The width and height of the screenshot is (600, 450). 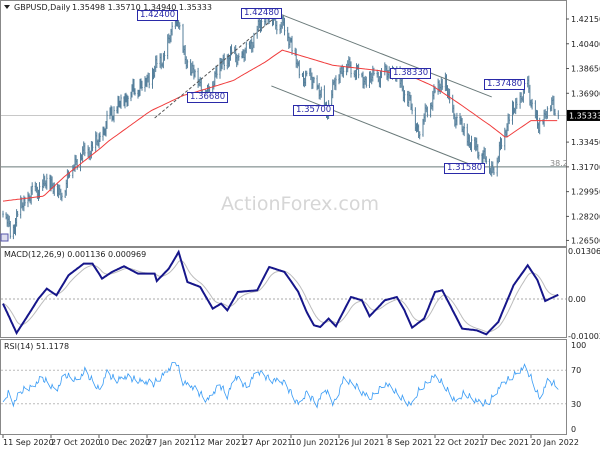 What do you see at coordinates (42, 7) in the screenshot?
I see `symbol-header: GBPUSD,Daily` at bounding box center [42, 7].